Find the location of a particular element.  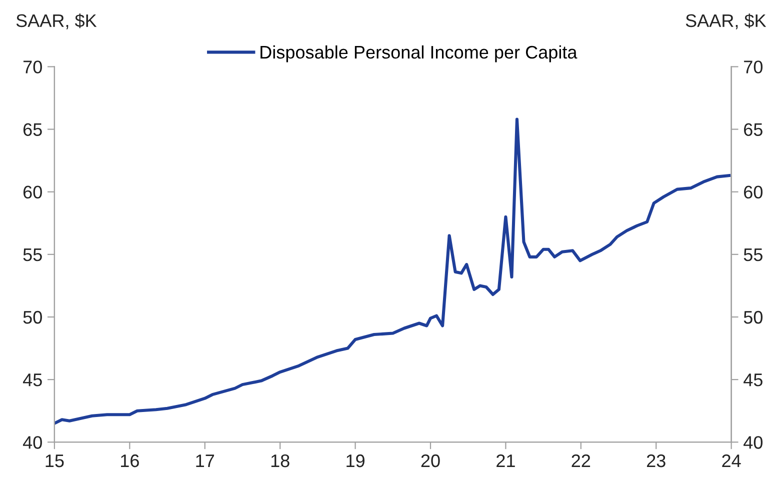

legend-label: Disposable Personal Income per Capita is located at coordinates (419, 53).